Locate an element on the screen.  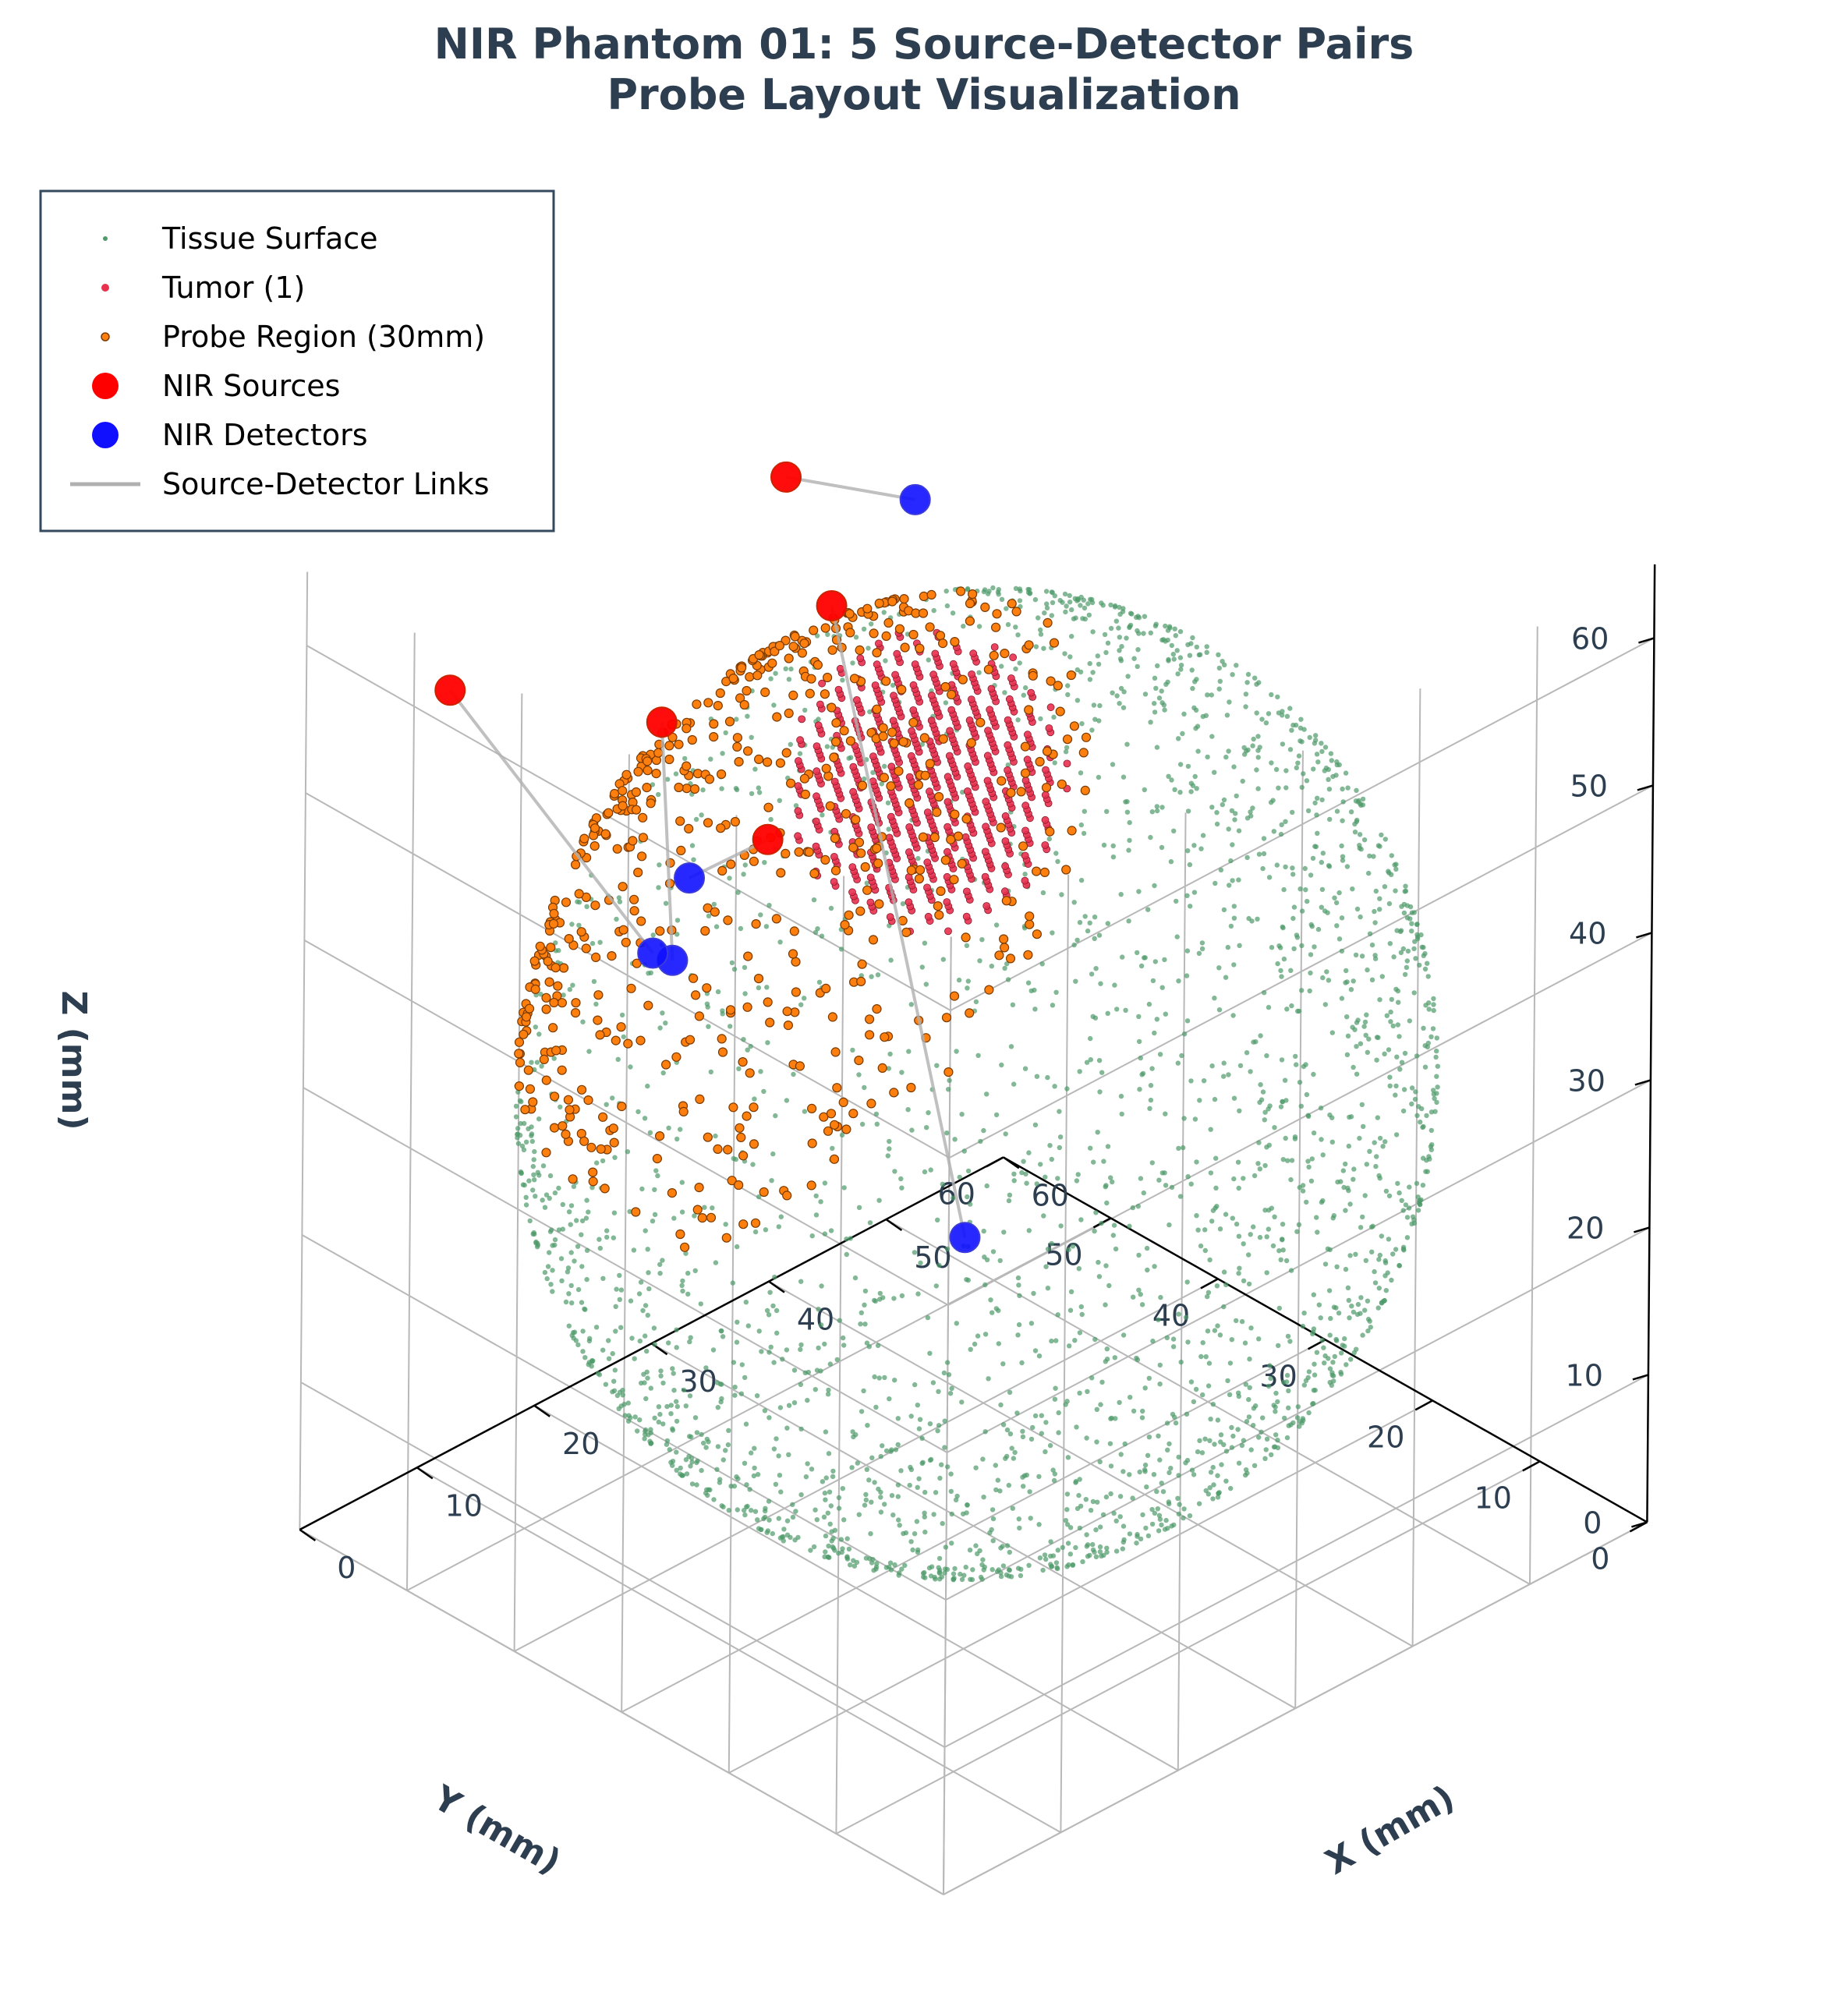
z-tick-mark is located at coordinates (1641, 1377).